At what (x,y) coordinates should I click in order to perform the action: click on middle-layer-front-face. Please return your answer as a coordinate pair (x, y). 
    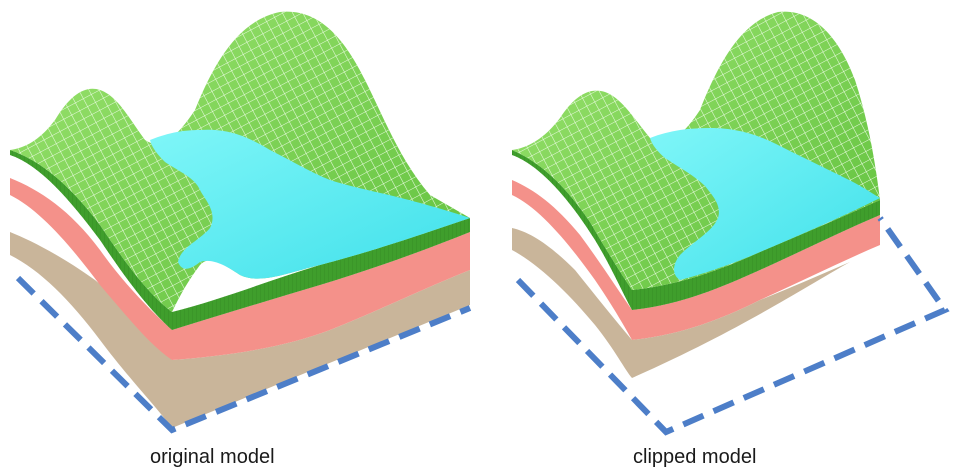
    Looking at the image, I should click on (321, 296).